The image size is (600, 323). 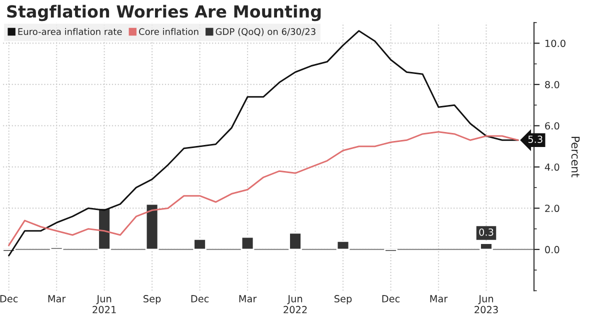 What do you see at coordinates (552, 167) in the screenshot?
I see `y-tick-label: 4.0` at bounding box center [552, 167].